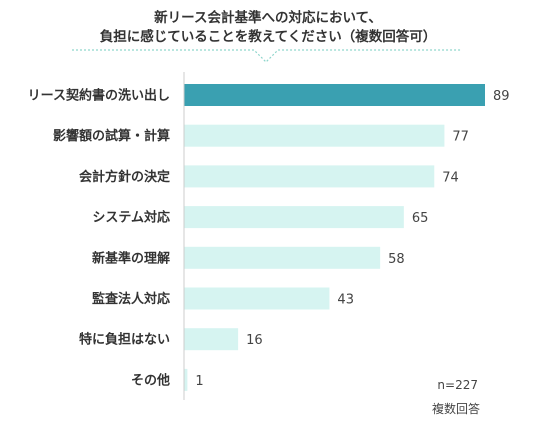 The height and width of the screenshot is (428, 536). I want to click on value-label-2: 77, so click(460, 137).